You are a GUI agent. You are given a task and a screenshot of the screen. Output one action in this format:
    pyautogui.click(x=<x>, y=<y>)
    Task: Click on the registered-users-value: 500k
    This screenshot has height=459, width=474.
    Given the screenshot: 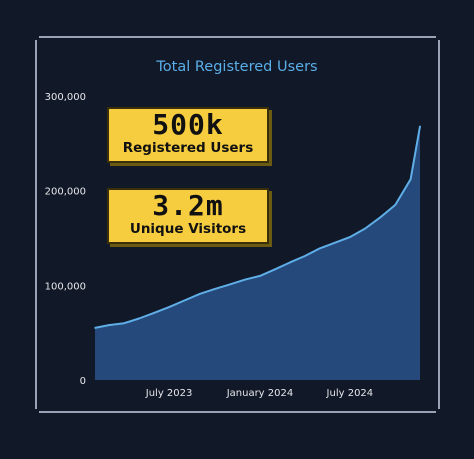 What is the action you would take?
    pyautogui.click(x=188, y=124)
    